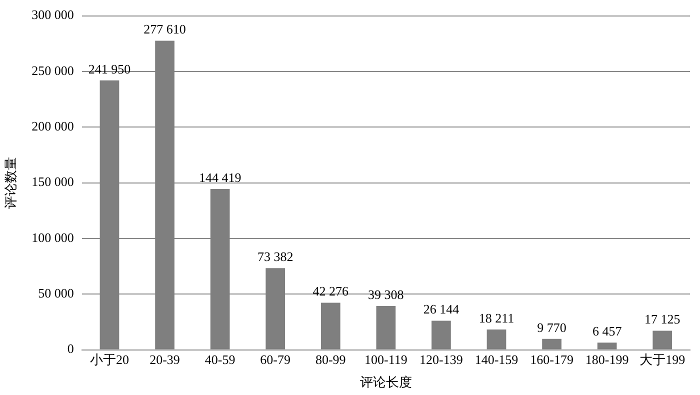 The height and width of the screenshot is (395, 700). What do you see at coordinates (552, 360) in the screenshot?
I see `x-tick-label: 160-179` at bounding box center [552, 360].